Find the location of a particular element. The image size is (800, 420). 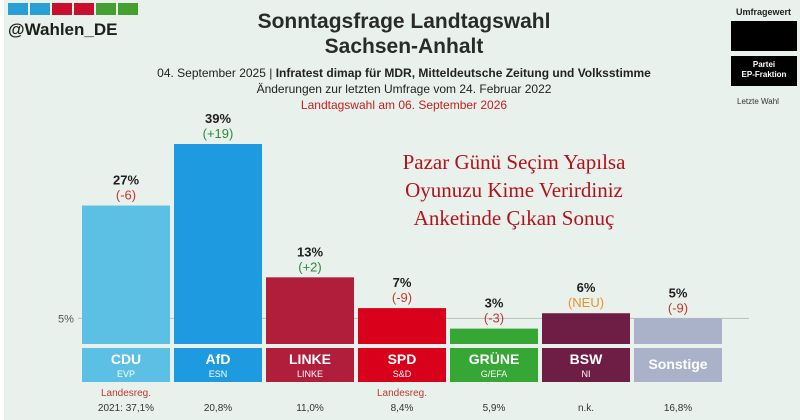

value-label: 13% is located at coordinates (310, 251).